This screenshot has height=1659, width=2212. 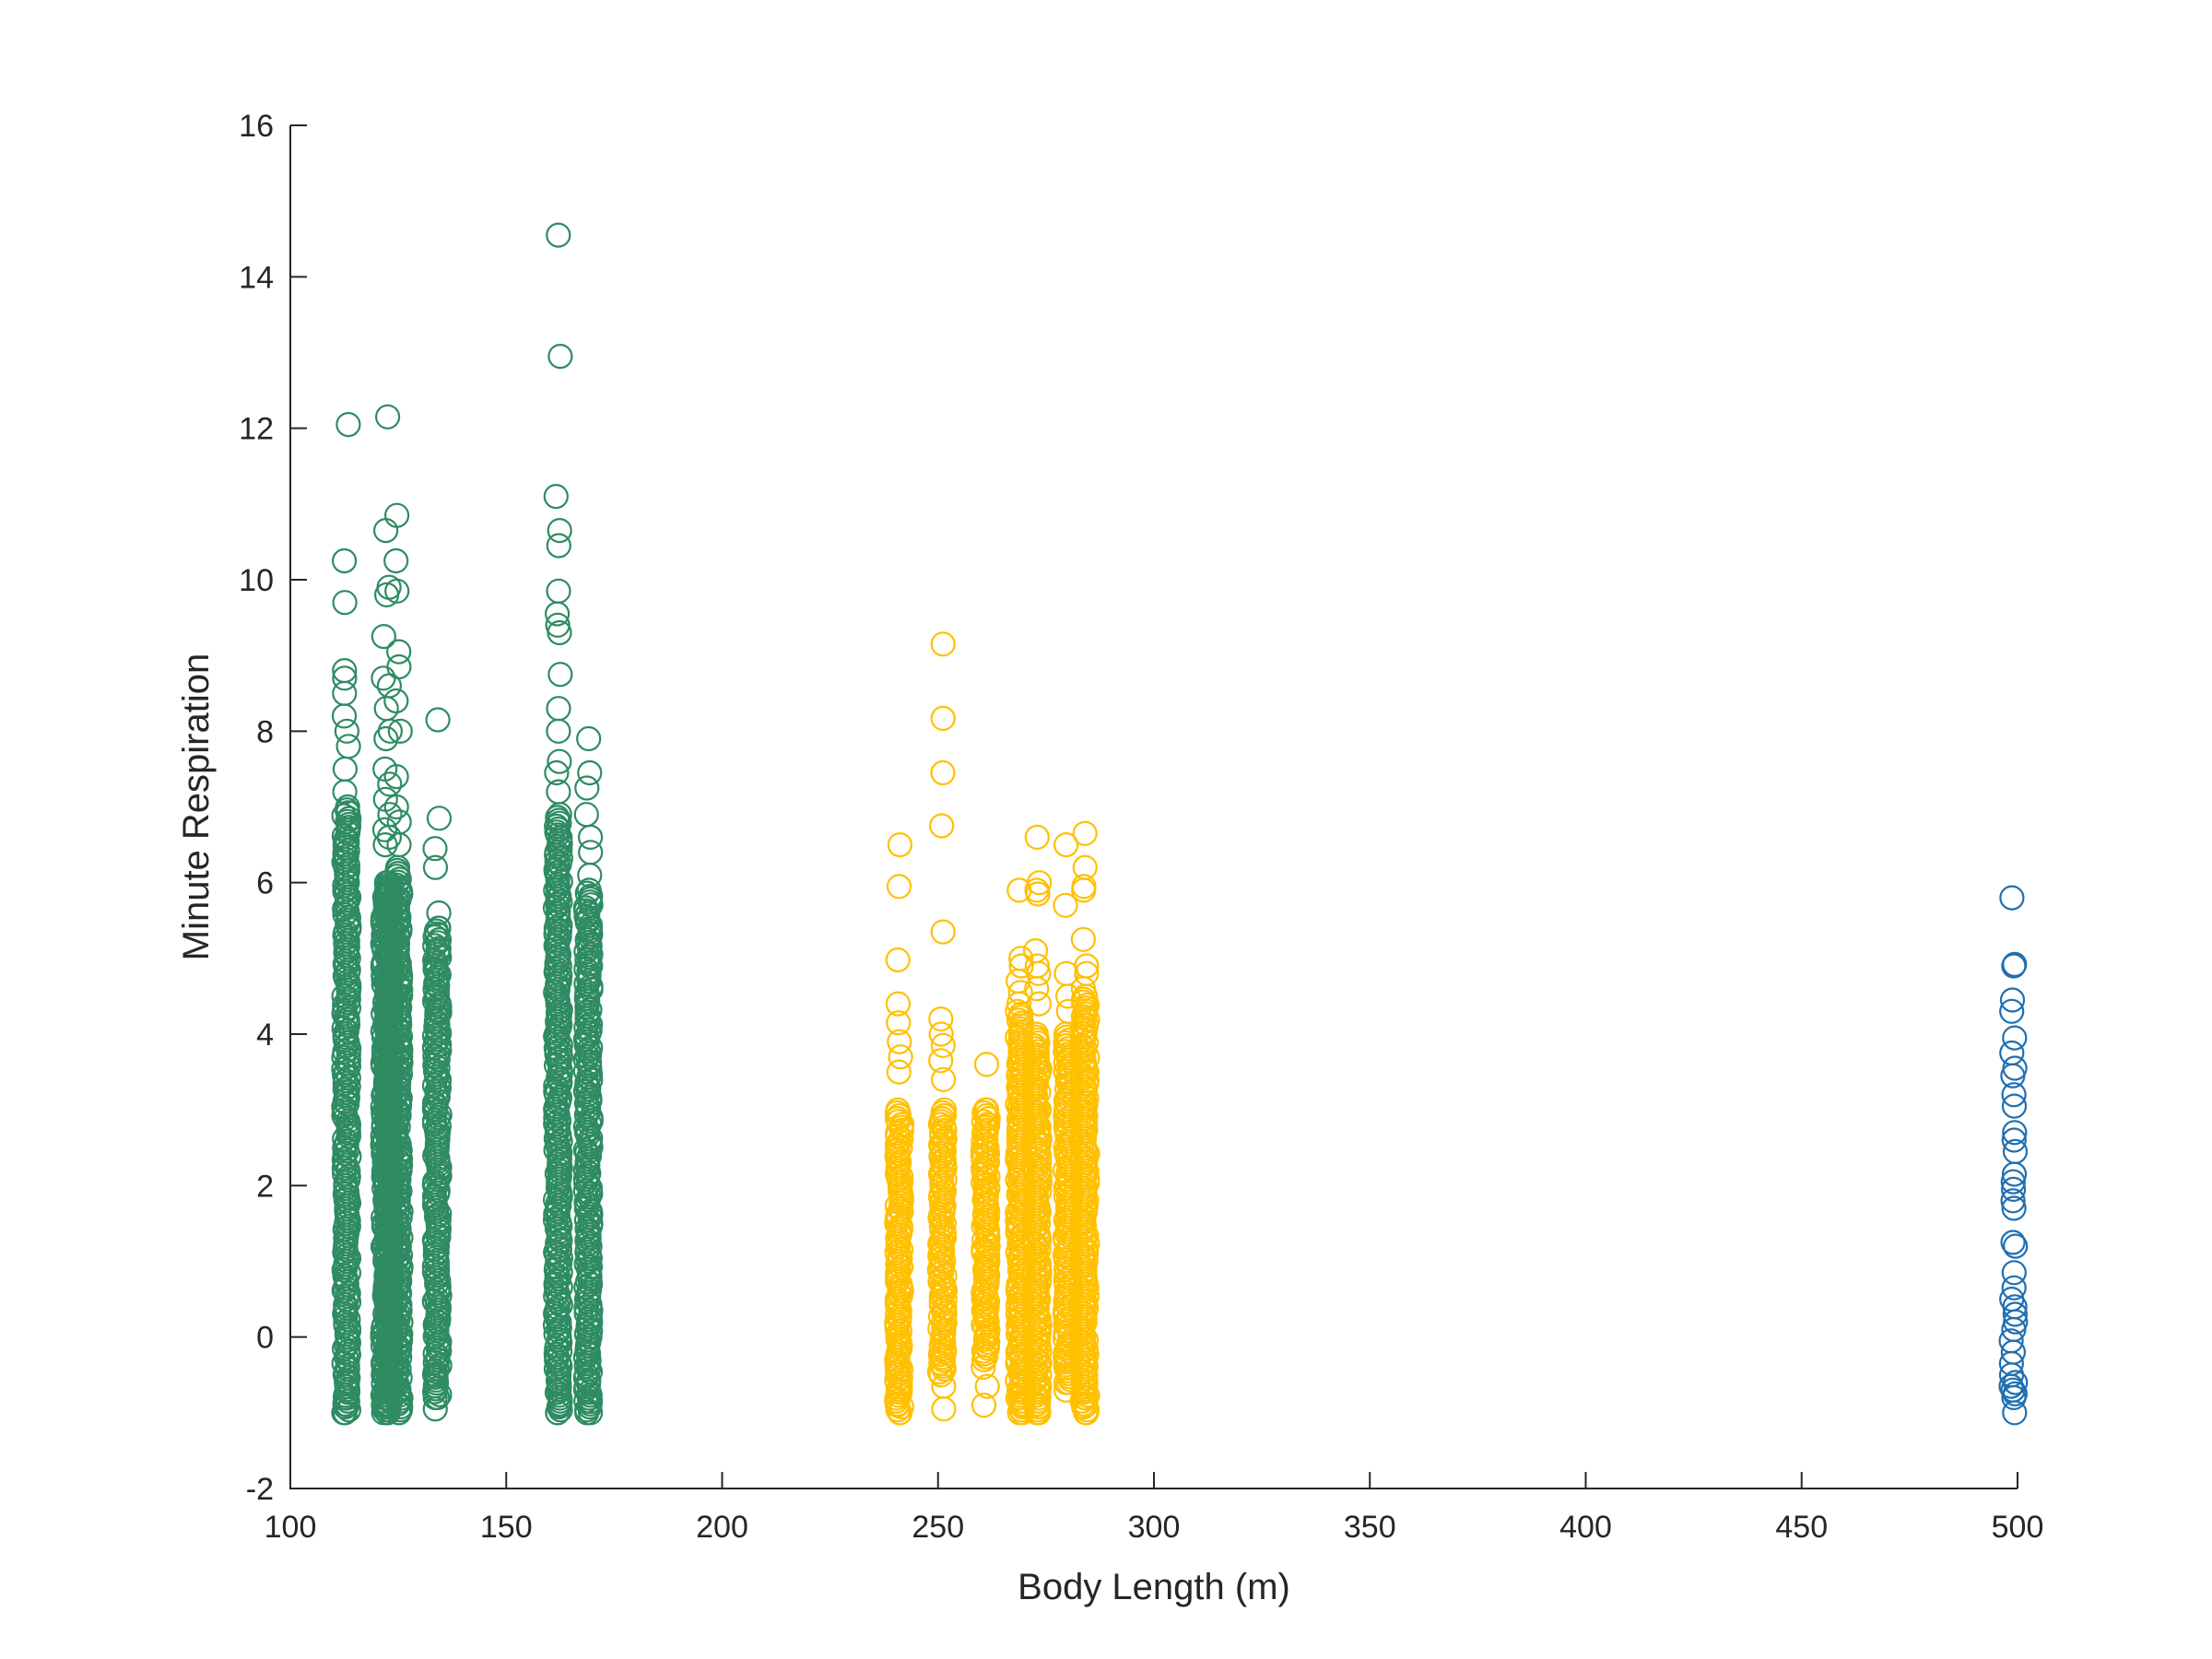 What do you see at coordinates (265, 1338) in the screenshot?
I see `y-tick-label: 0` at bounding box center [265, 1338].